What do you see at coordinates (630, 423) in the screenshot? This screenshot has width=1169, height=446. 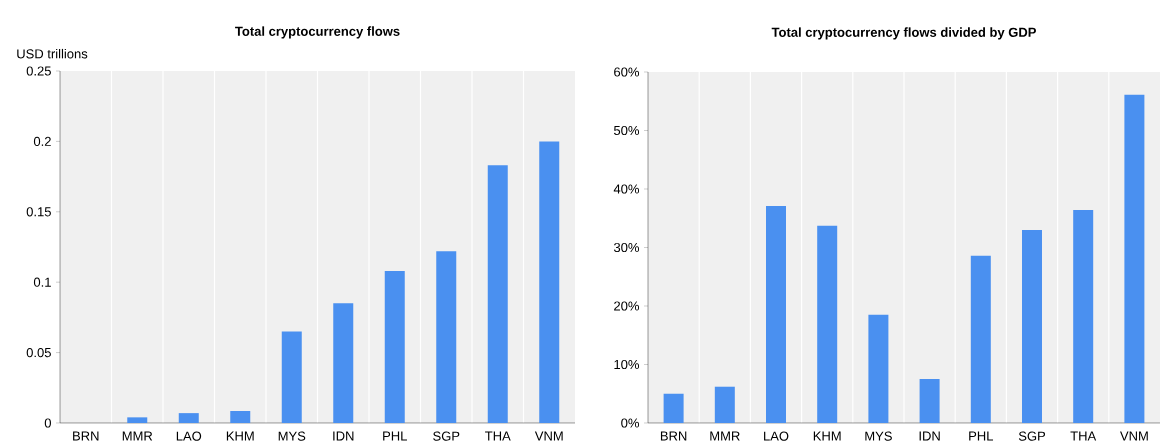 I see `y-tick-label: 0%` at bounding box center [630, 423].